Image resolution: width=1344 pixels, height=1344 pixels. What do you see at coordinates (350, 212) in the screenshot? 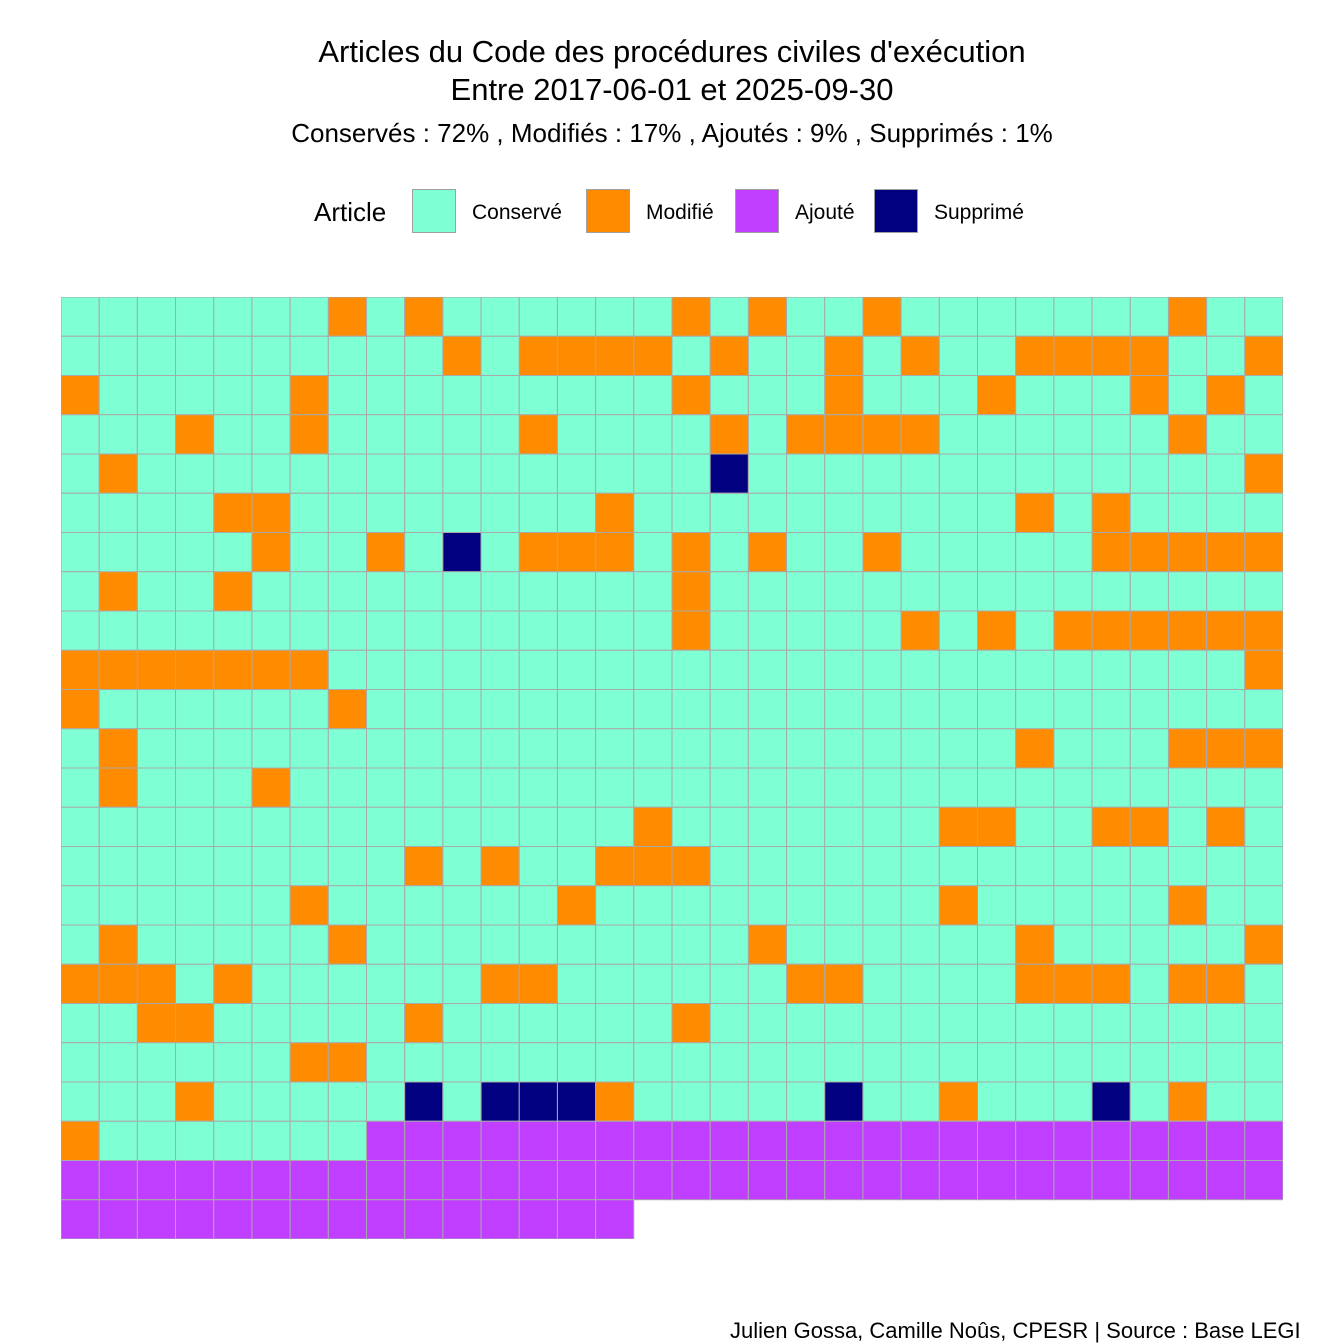
I see `legend-title: Article` at bounding box center [350, 212].